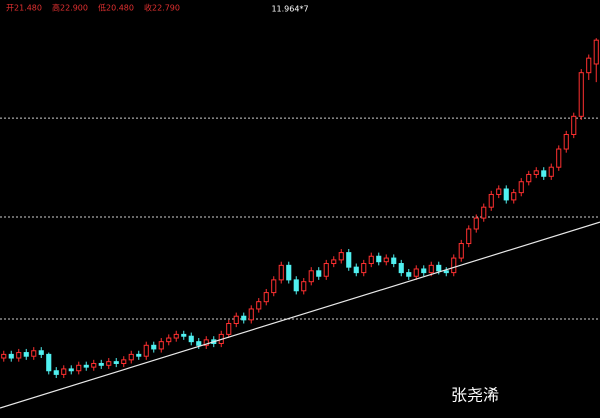 The height and width of the screenshot is (418, 600). Describe the element at coordinates (70, 8) in the screenshot. I see `quote-high: 高22.900` at that location.